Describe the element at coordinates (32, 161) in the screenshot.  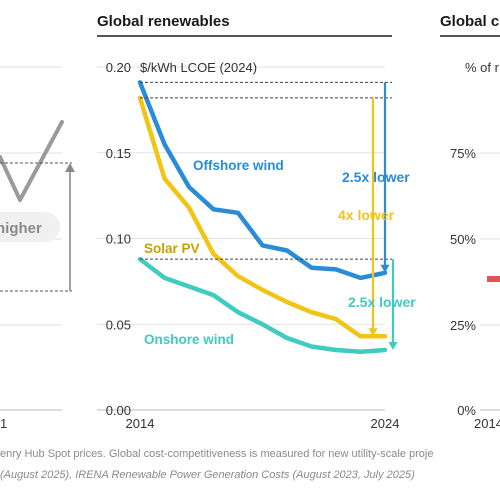
I see `left-price-line` at that location.